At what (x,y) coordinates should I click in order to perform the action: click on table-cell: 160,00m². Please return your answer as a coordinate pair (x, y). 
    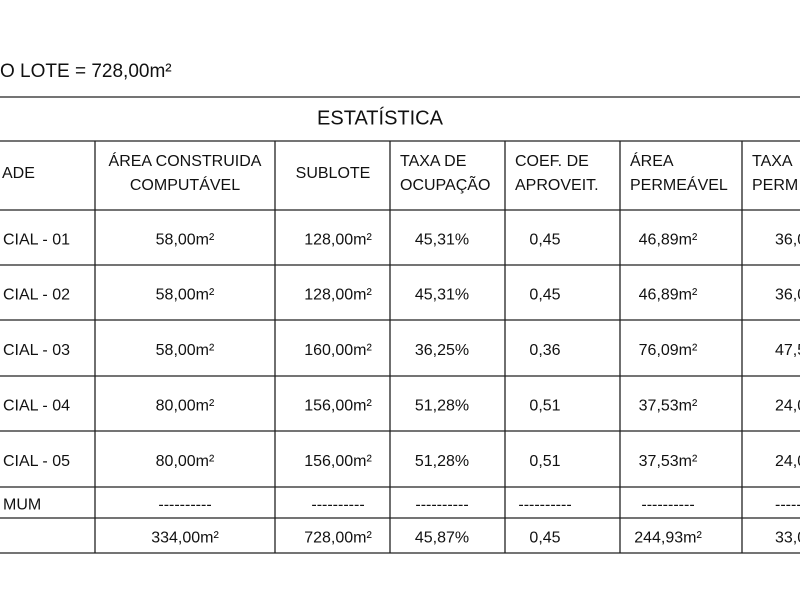
    Looking at the image, I should click on (338, 350).